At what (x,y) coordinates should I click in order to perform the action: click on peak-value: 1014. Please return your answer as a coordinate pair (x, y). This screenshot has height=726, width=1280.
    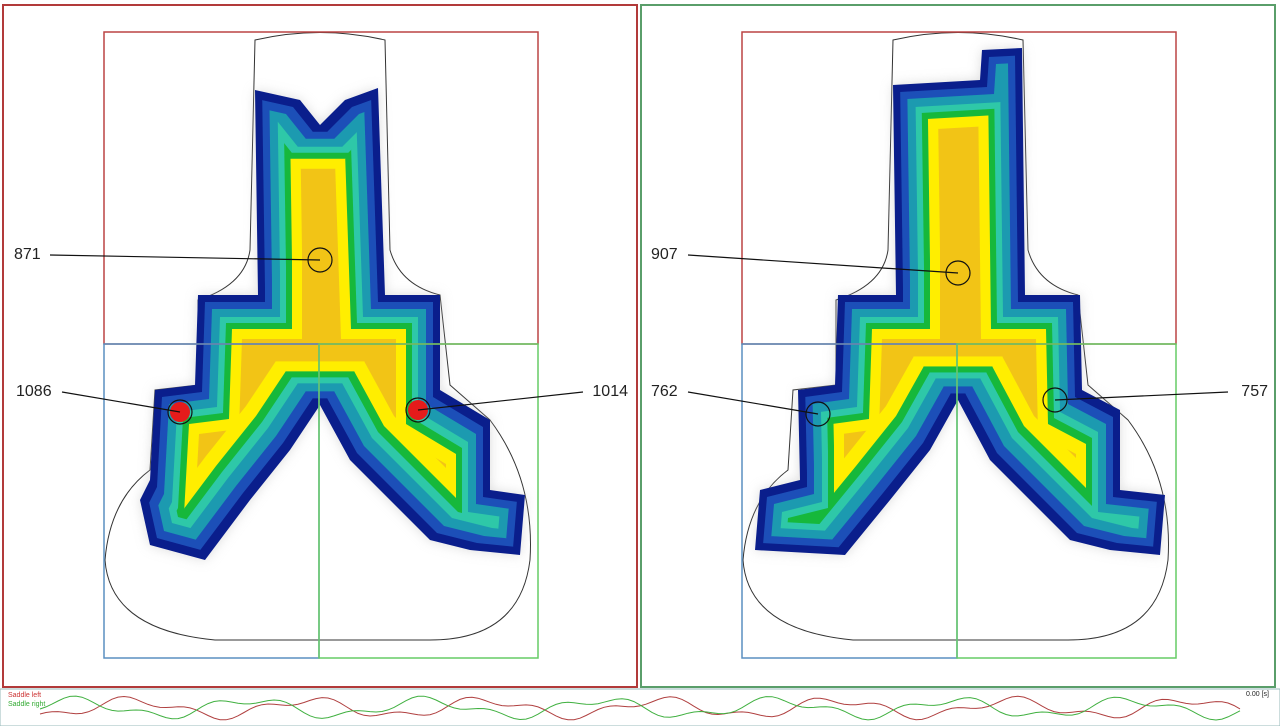
    Looking at the image, I should click on (610, 391).